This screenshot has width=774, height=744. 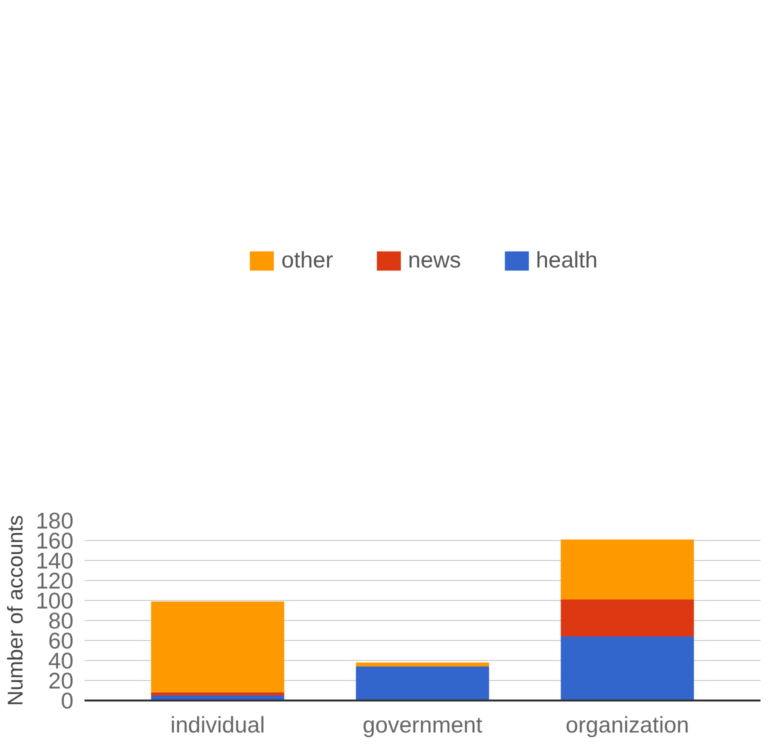 I want to click on legend-label: health, so click(x=567, y=260).